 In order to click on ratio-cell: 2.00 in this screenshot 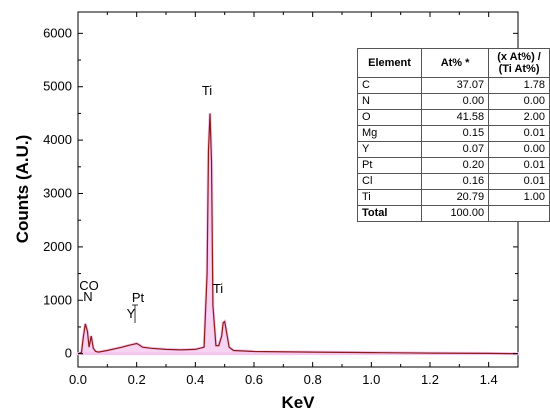, I will do `click(519, 117)`.